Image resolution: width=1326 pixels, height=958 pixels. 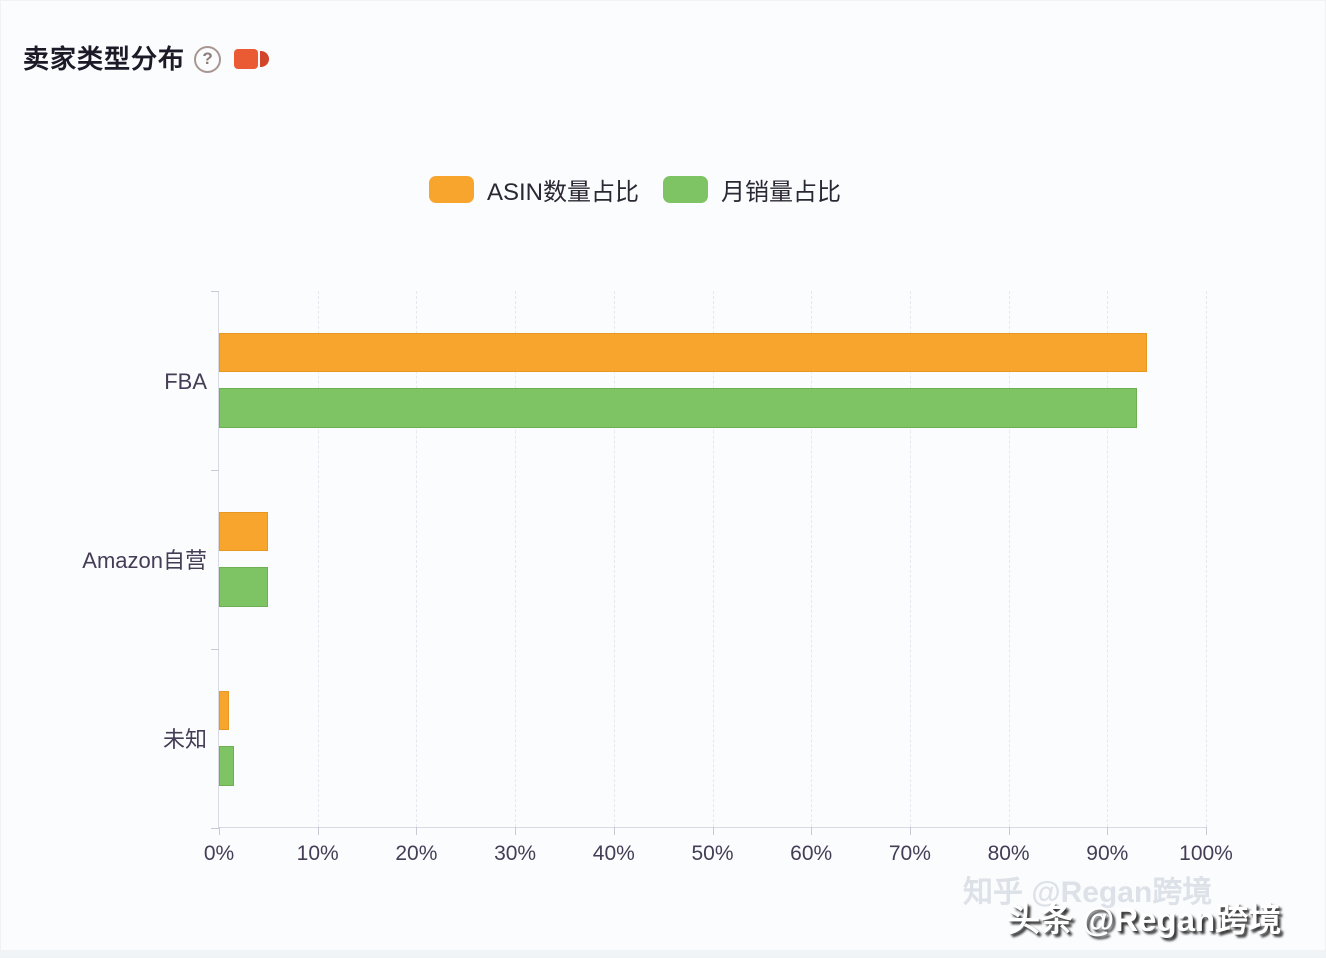 I want to click on x-axis-label: 30%, so click(x=515, y=853).